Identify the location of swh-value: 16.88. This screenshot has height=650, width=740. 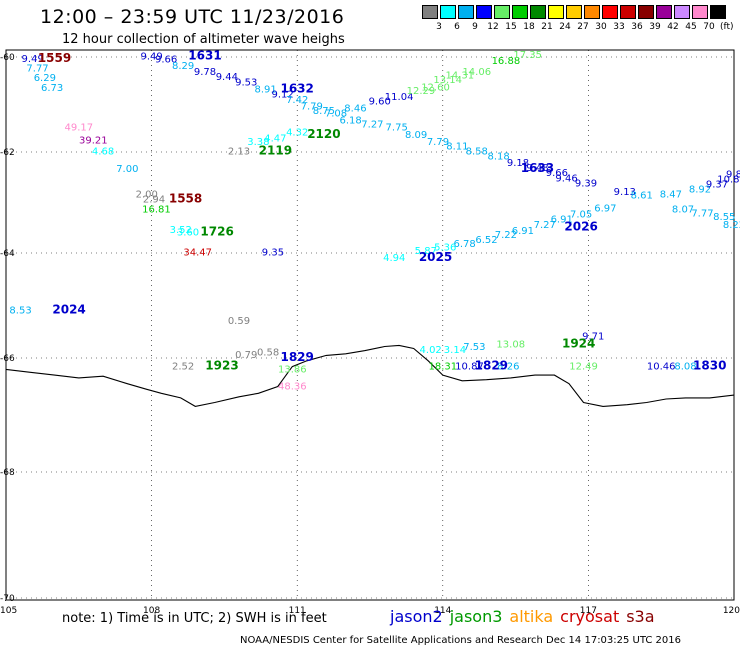
(506, 61).